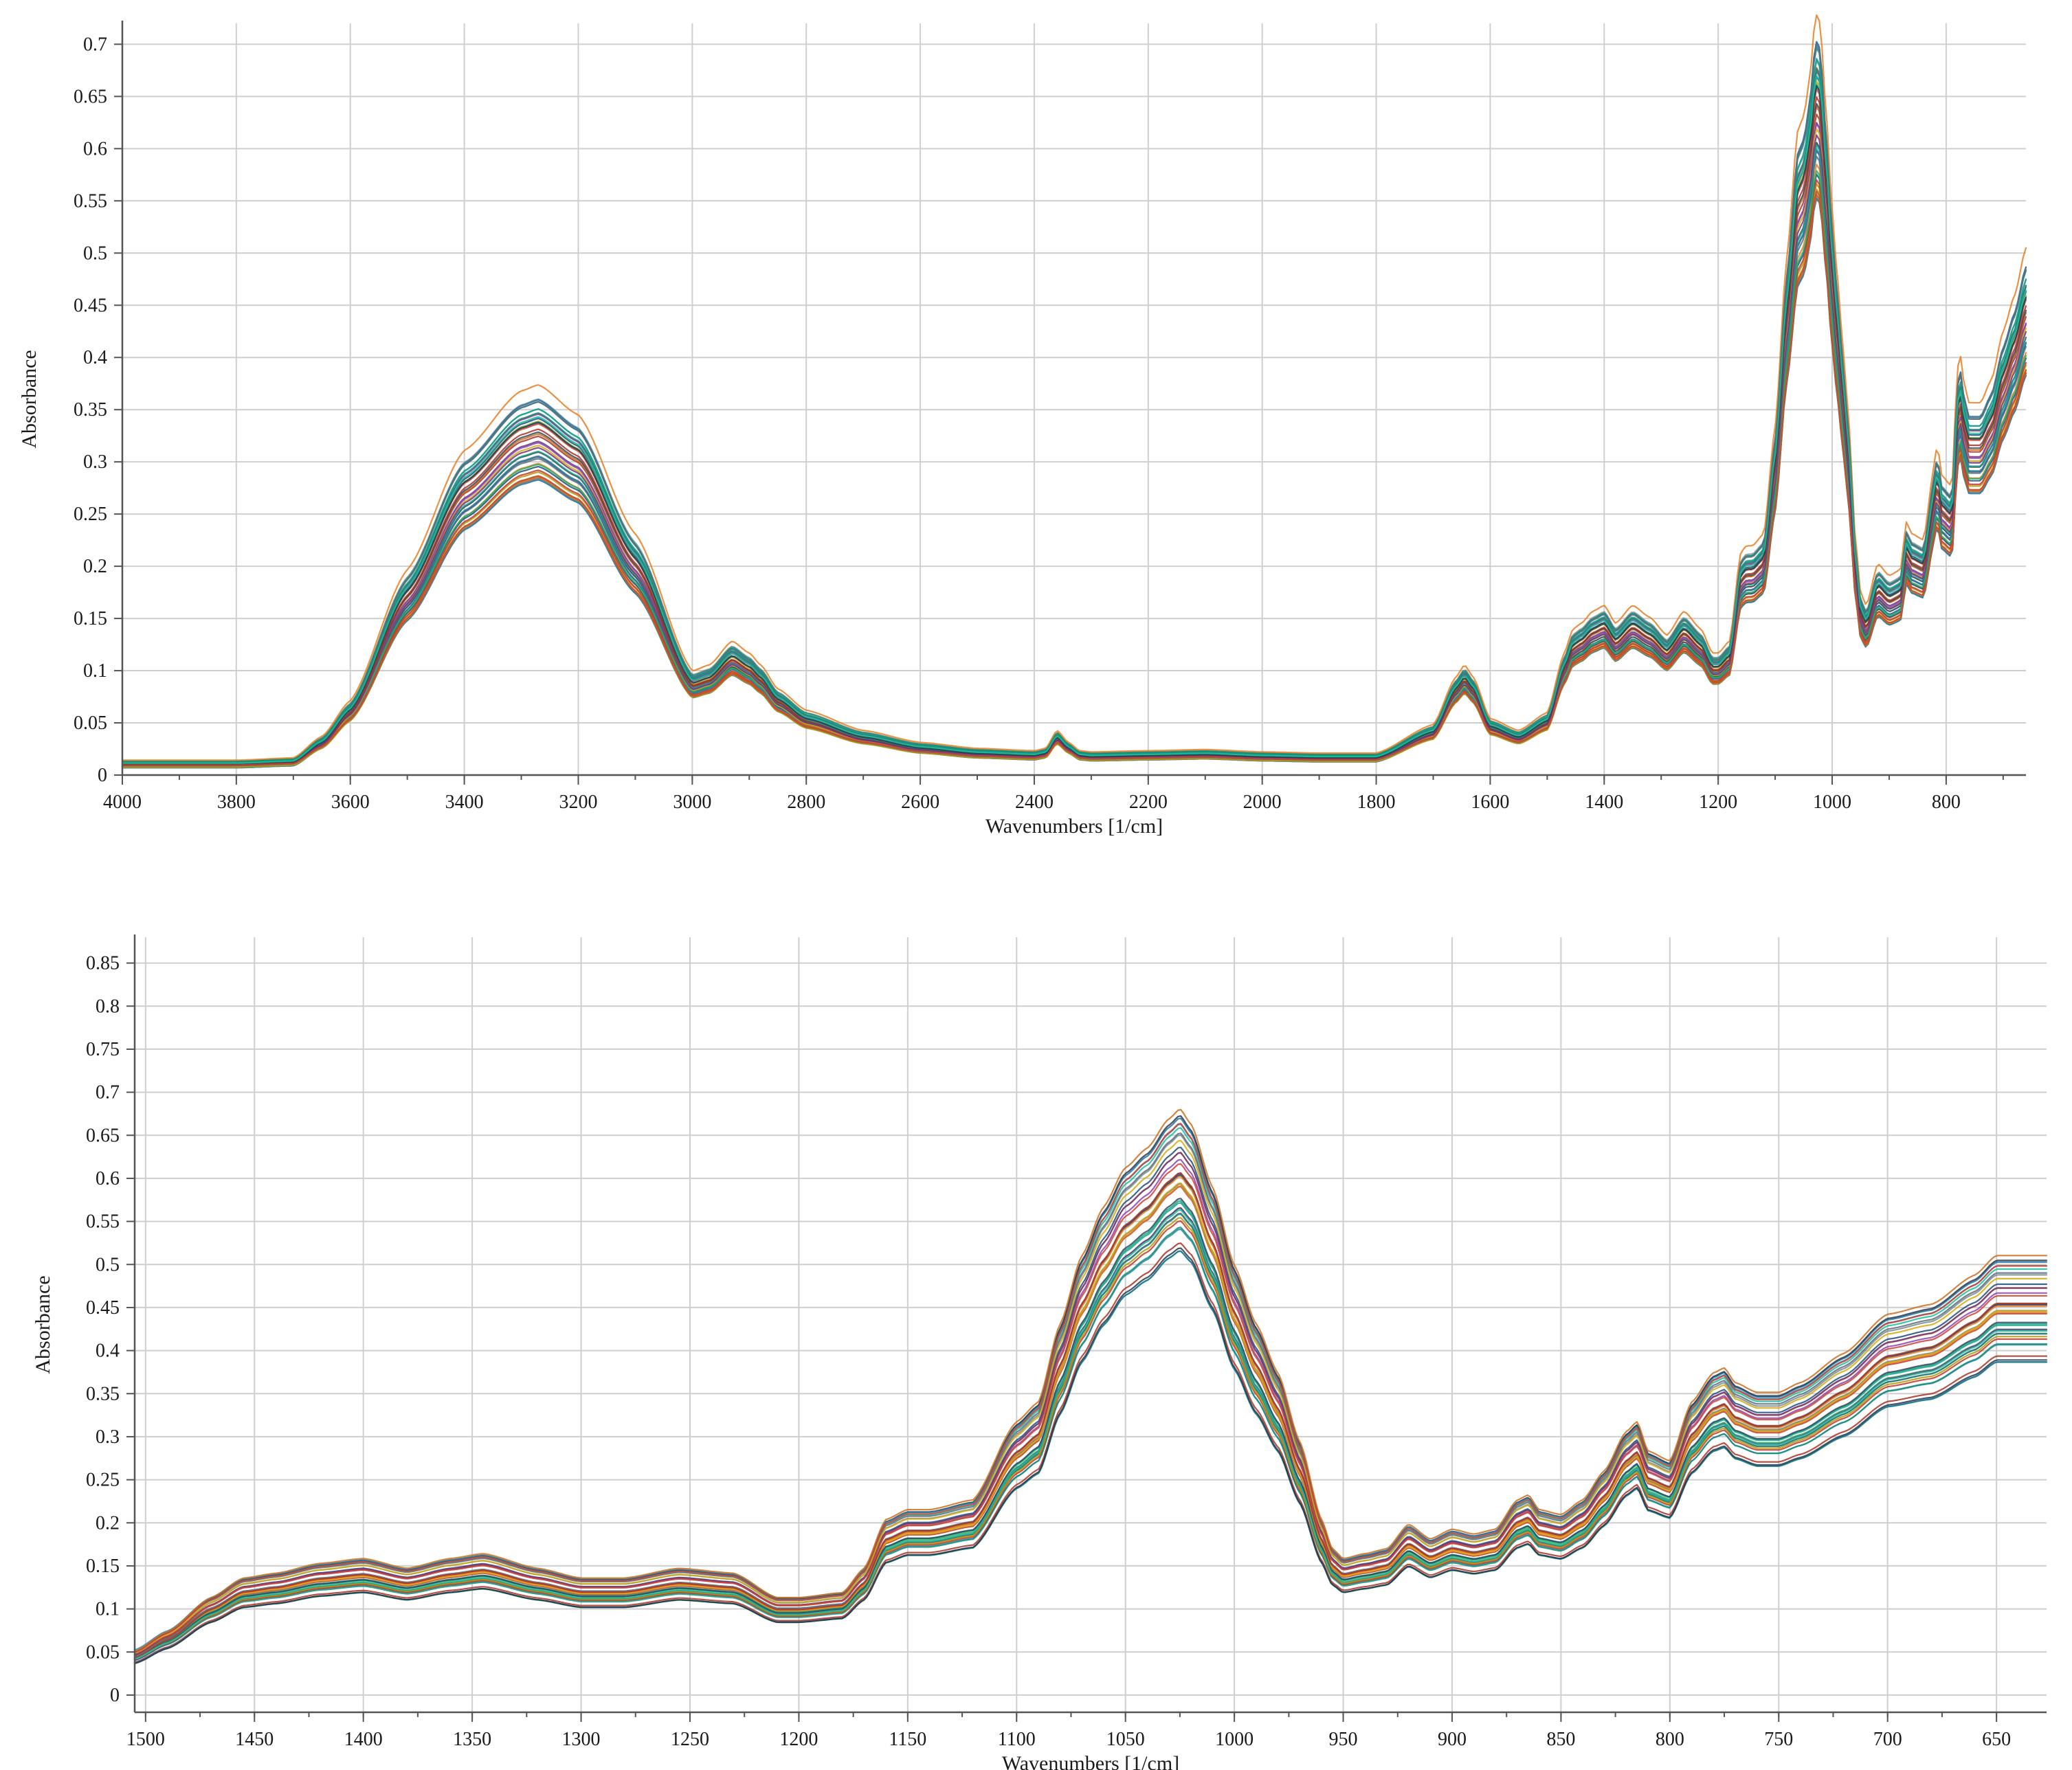 The height and width of the screenshot is (1770, 2072). I want to click on x-tick-label: 750, so click(1778, 1739).